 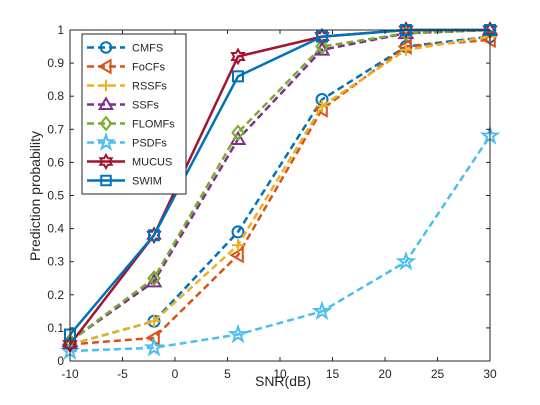 I want to click on x-tick-label: 0, so click(x=175, y=374).